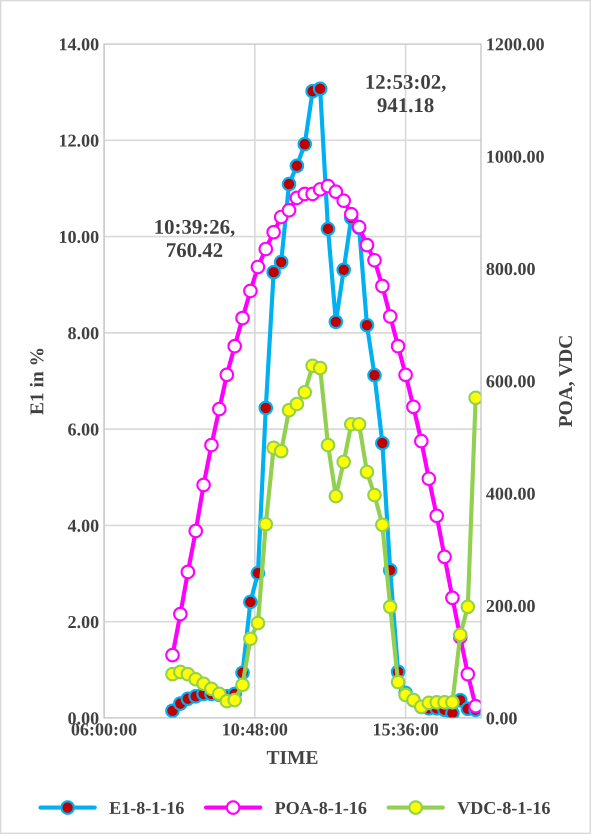  I want to click on legend-label: VDC-8-1-16, so click(503, 808).